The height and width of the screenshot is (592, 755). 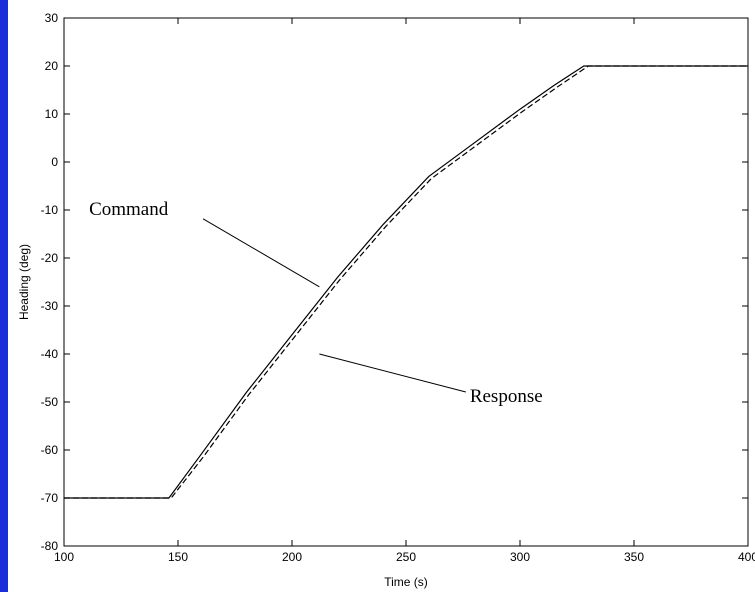 I want to click on x-tick-label: 350, so click(x=634, y=557).